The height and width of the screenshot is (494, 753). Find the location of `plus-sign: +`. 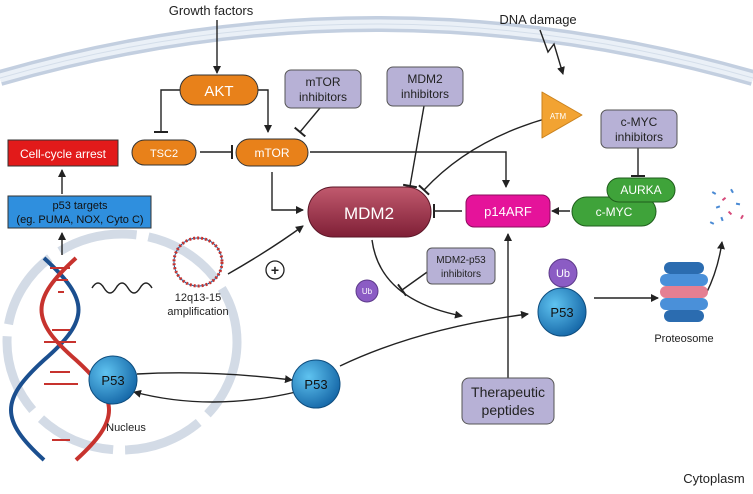

plus-sign: + is located at coordinates (275, 270).